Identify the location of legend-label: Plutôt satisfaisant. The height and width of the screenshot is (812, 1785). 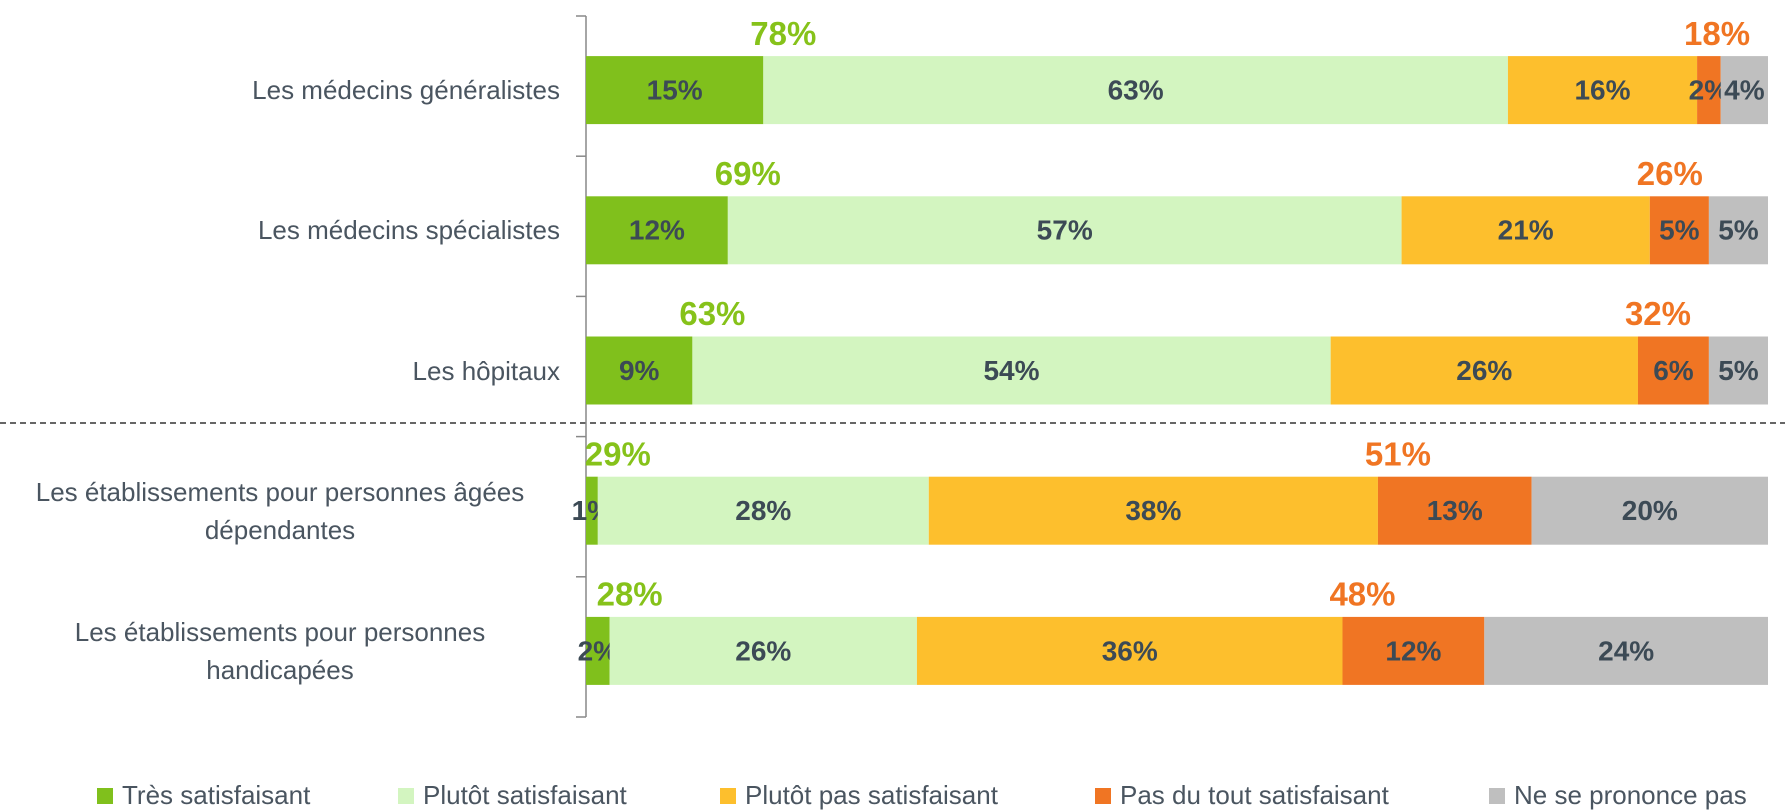
(525, 795).